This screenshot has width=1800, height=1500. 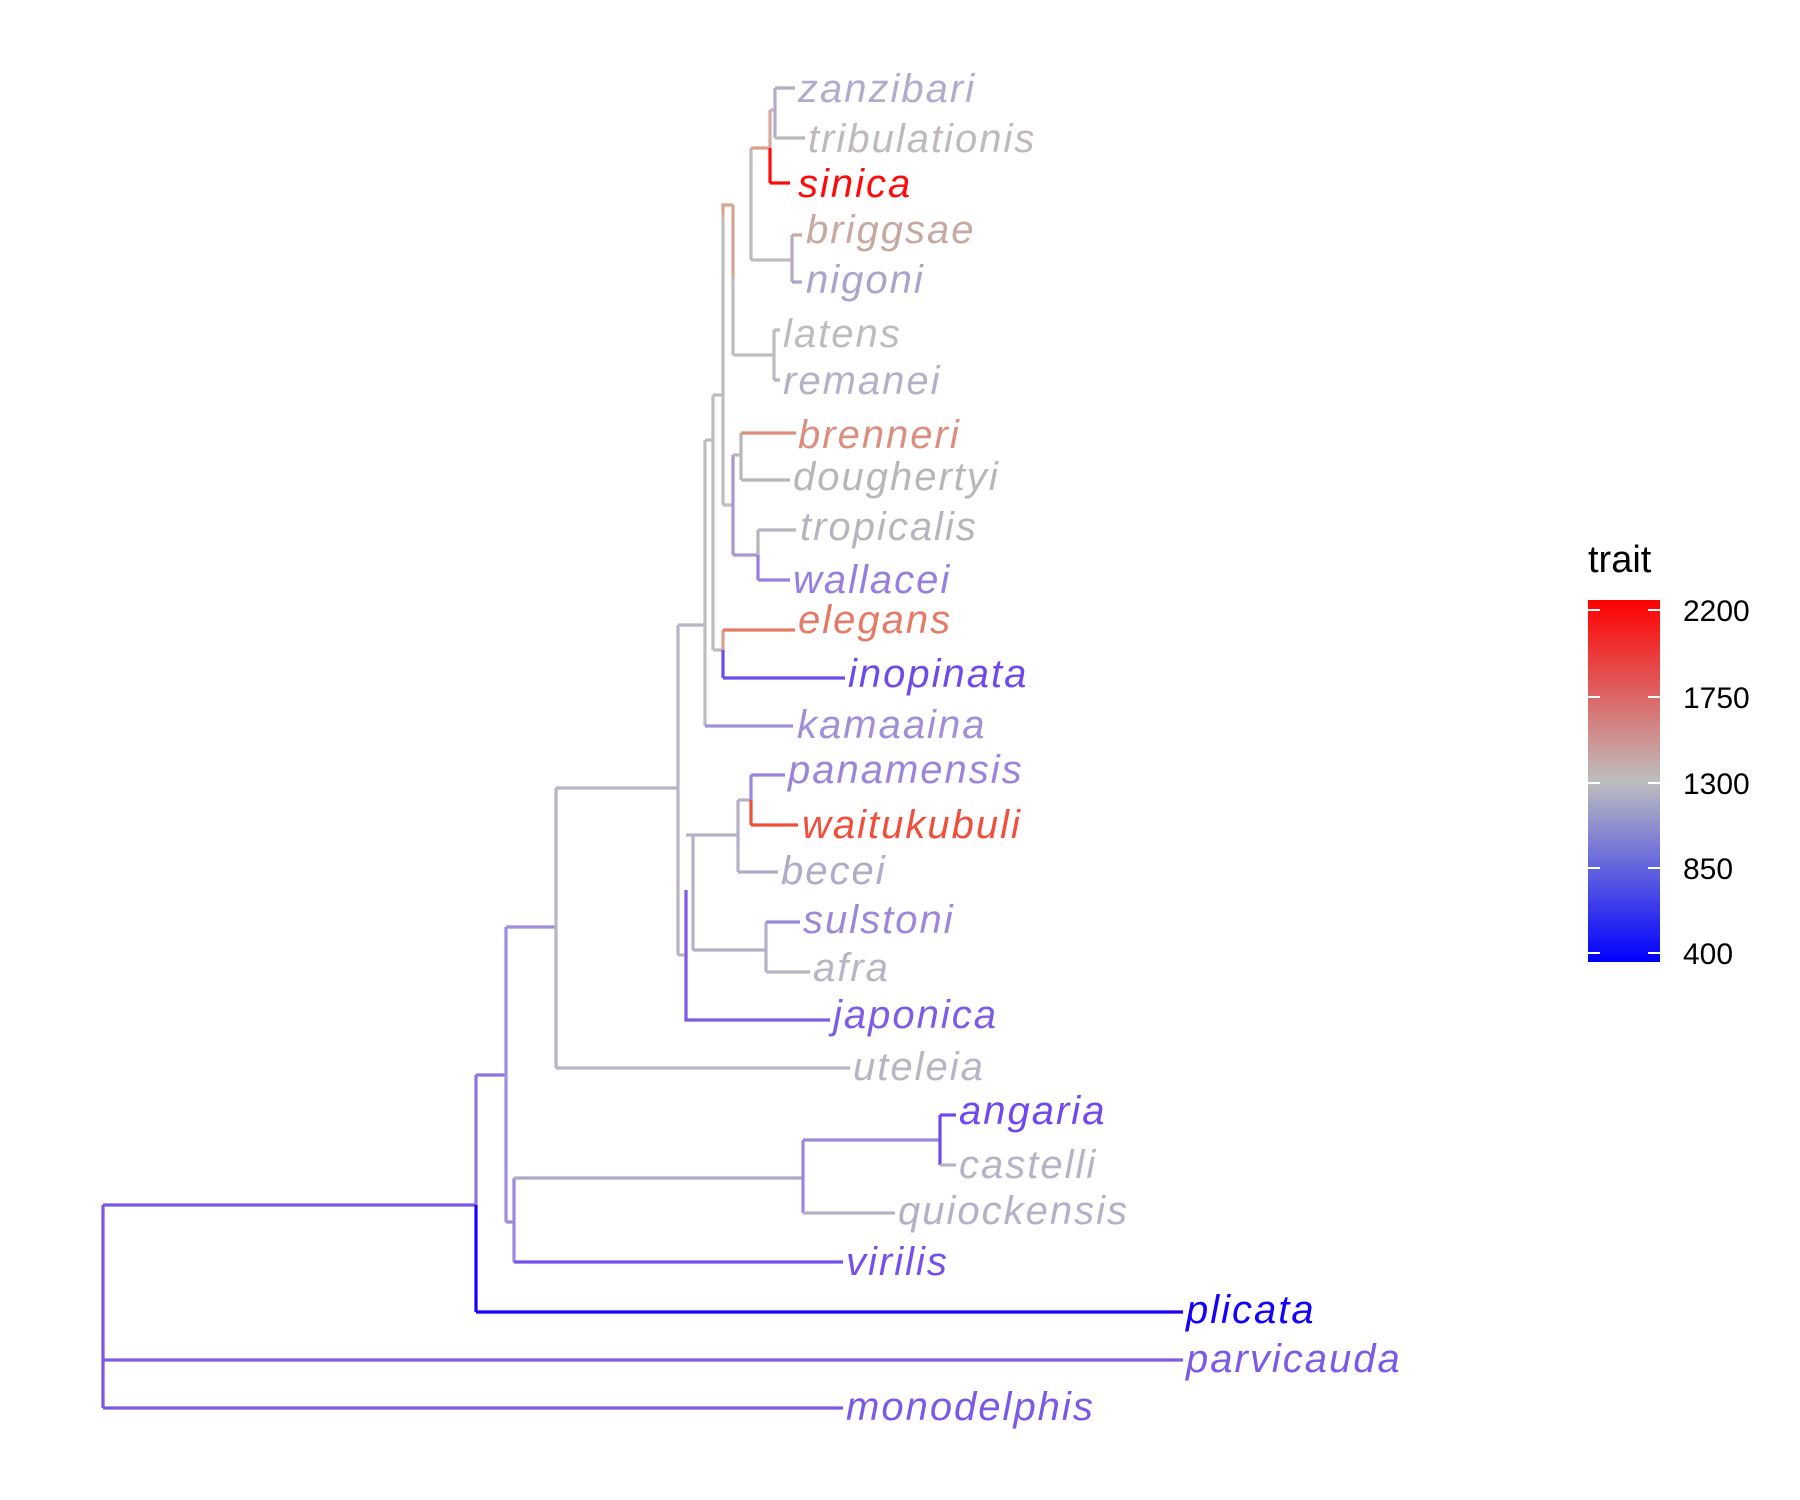 What do you see at coordinates (1716, 611) in the screenshot?
I see `legend-label-2200: 2200` at bounding box center [1716, 611].